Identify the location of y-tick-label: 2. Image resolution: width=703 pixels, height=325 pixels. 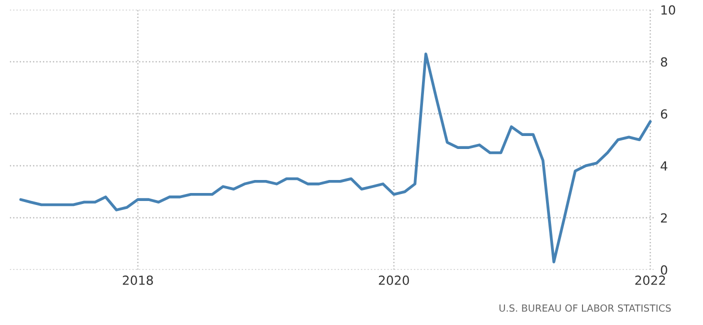
(663, 217).